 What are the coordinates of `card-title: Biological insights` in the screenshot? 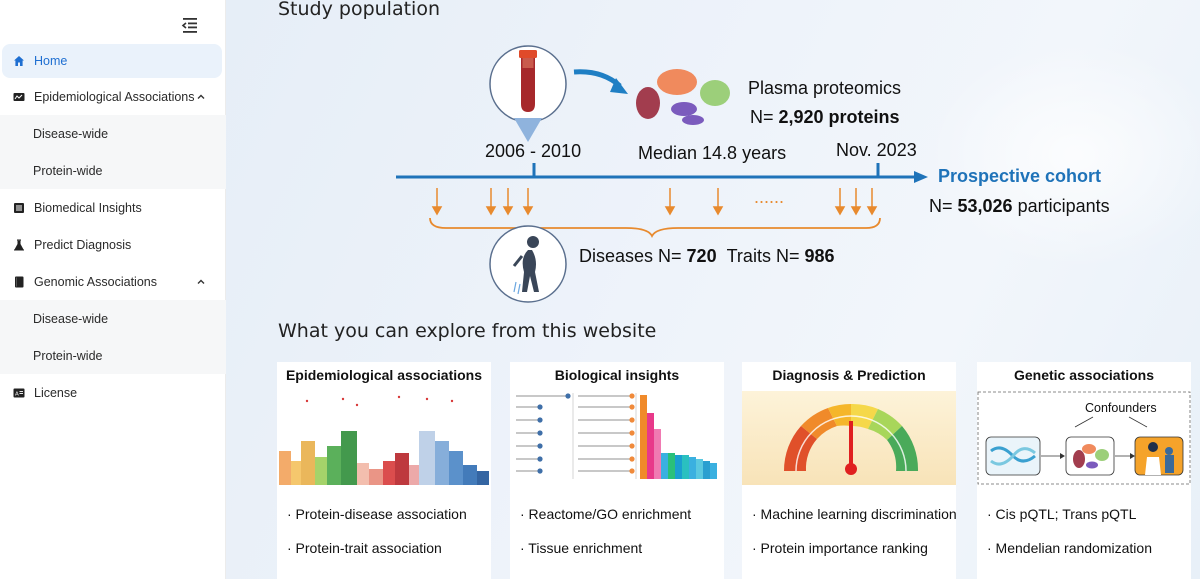 It's located at (617, 375).